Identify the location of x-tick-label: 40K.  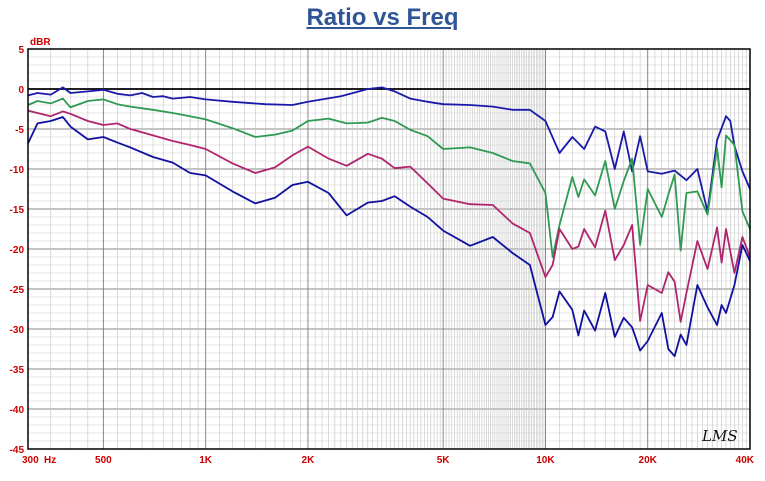
(745, 460).